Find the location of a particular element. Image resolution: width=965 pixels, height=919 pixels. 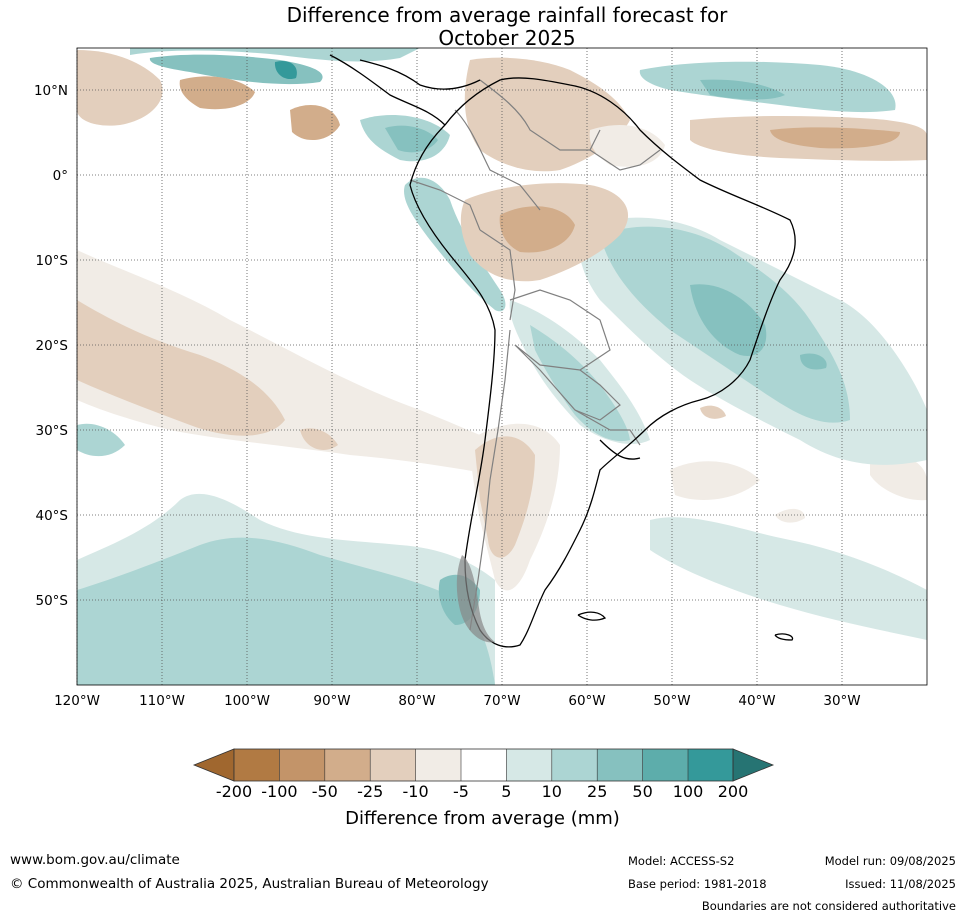

lon-label-80w: 80°W is located at coordinates (416, 701).